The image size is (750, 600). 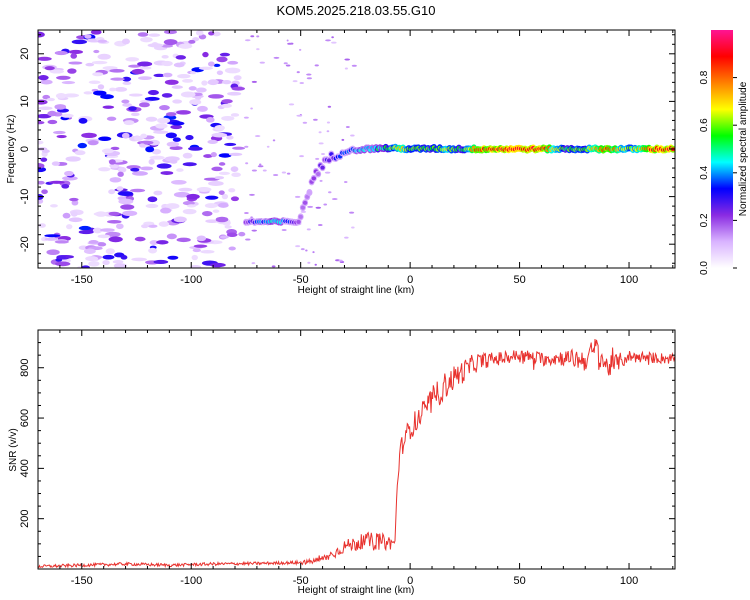 What do you see at coordinates (13, 449) in the screenshot?
I see `snr-y-label: SNR (v/v)` at bounding box center [13, 449].